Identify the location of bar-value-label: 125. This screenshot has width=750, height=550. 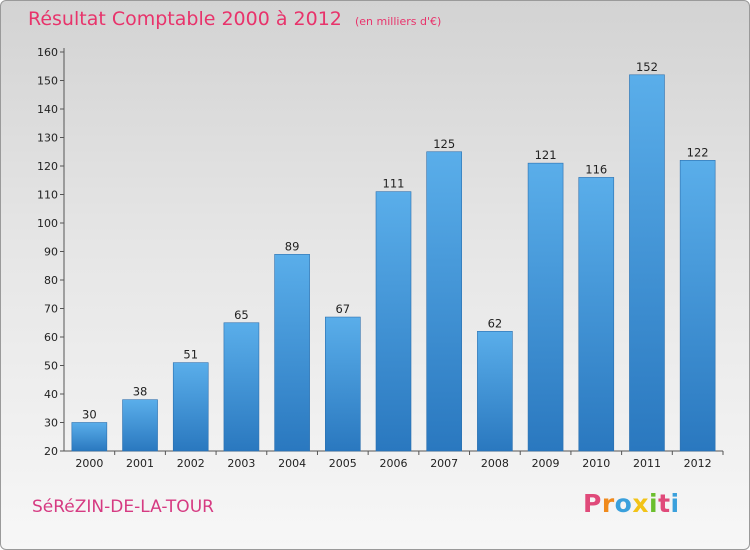
(444, 144).